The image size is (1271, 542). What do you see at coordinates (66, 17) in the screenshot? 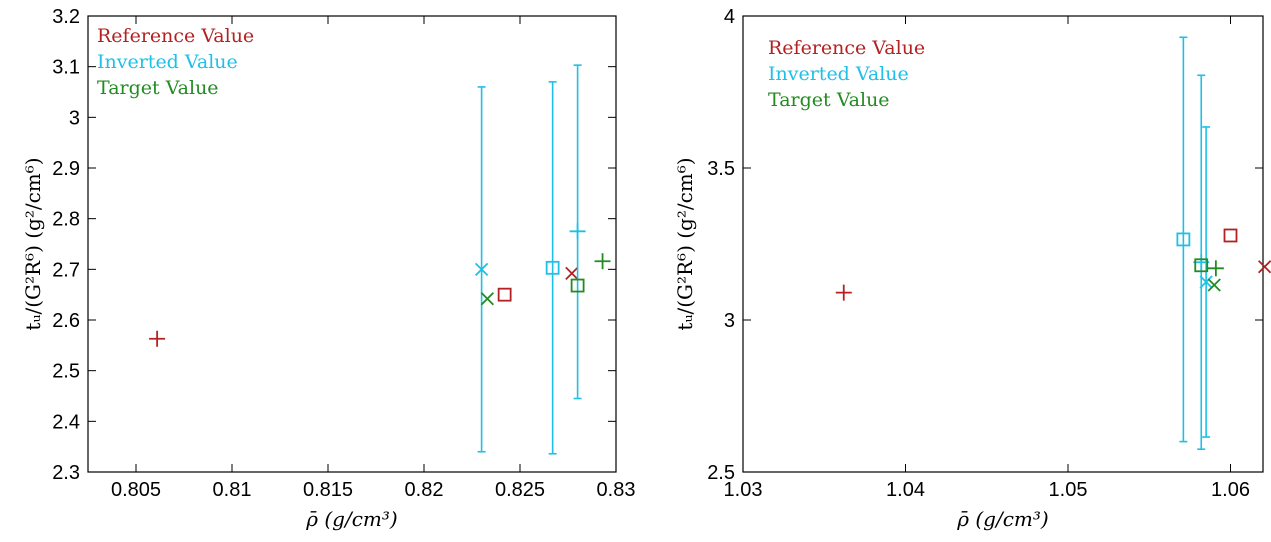
I see `y-tick-label: 3.2` at bounding box center [66, 17].